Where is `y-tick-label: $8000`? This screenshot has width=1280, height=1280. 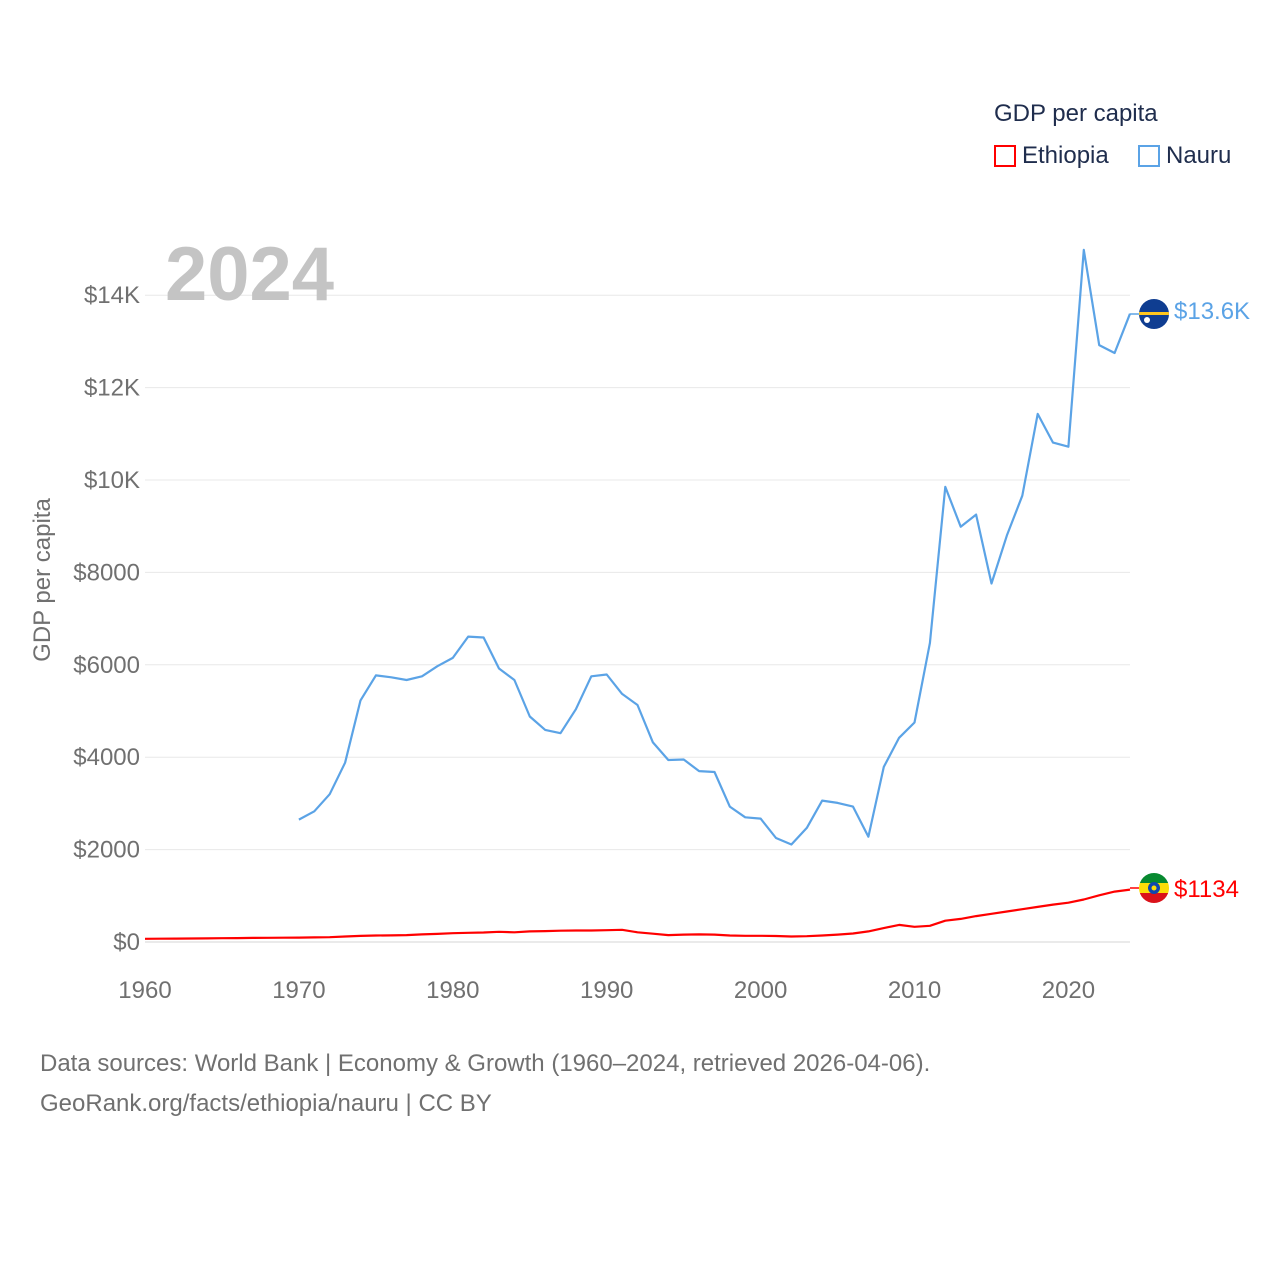
y-tick-label: $8000 is located at coordinates (106, 572).